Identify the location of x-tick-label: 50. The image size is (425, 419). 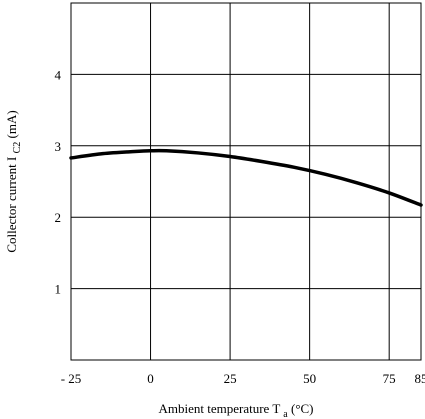
(309, 378).